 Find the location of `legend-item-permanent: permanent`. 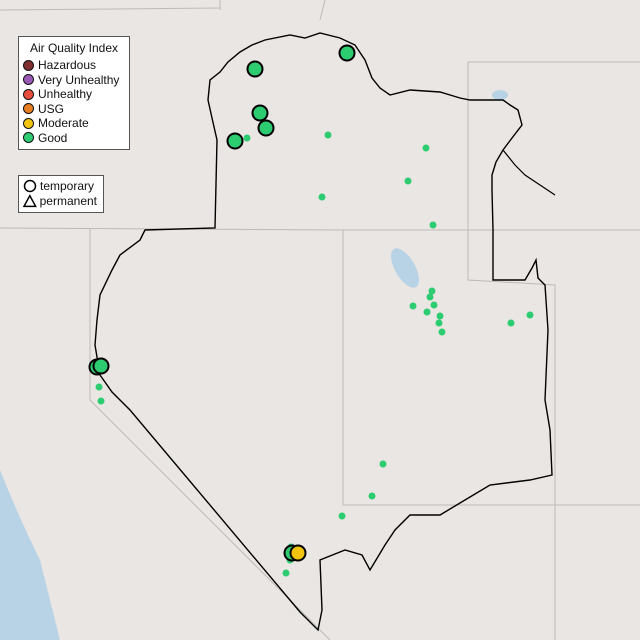

legend-item-permanent: permanent is located at coordinates (61, 201).